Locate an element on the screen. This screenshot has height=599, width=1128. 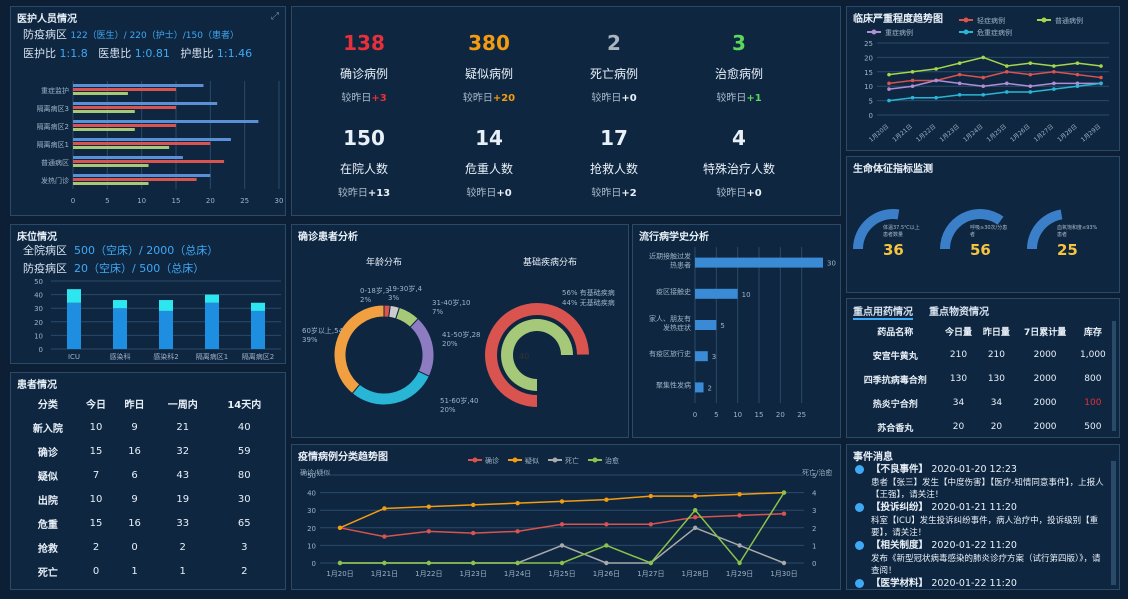
y-tick: 30 is located at coordinates (38, 309).